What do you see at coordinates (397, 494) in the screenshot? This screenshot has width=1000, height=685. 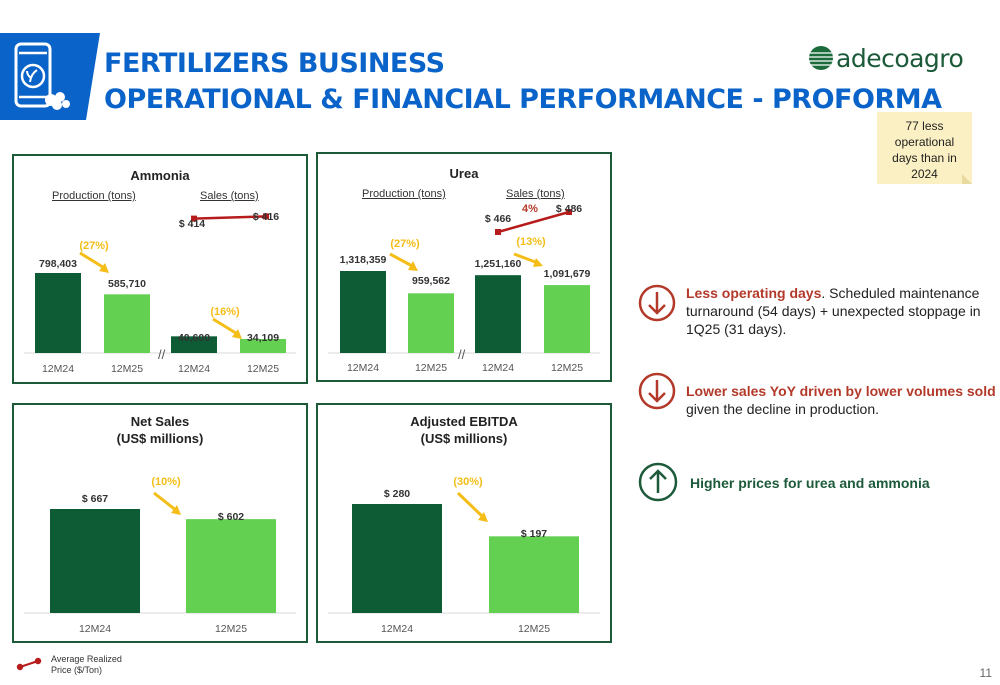 I see `value-label: $ 280` at bounding box center [397, 494].